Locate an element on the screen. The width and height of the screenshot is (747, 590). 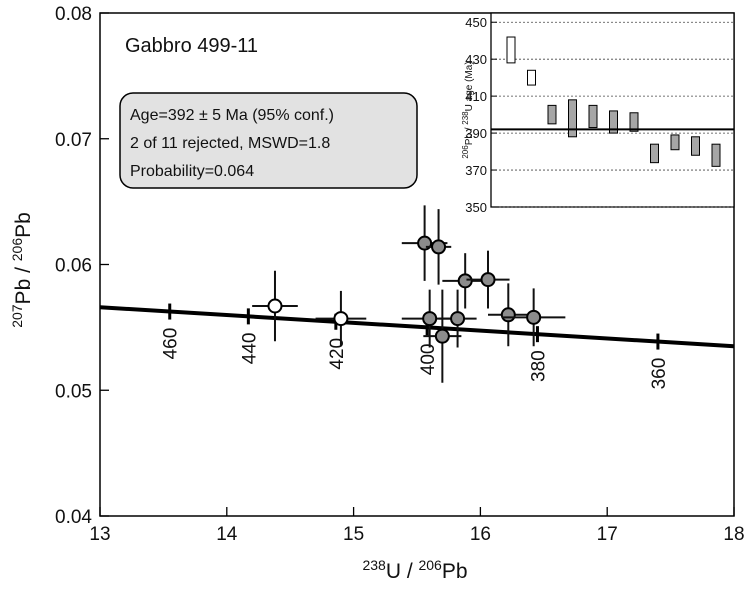
inset-plot: 350 370 390 410 430 450 206Pb / 238U age (Ma) is located at coordinates (598, 113).